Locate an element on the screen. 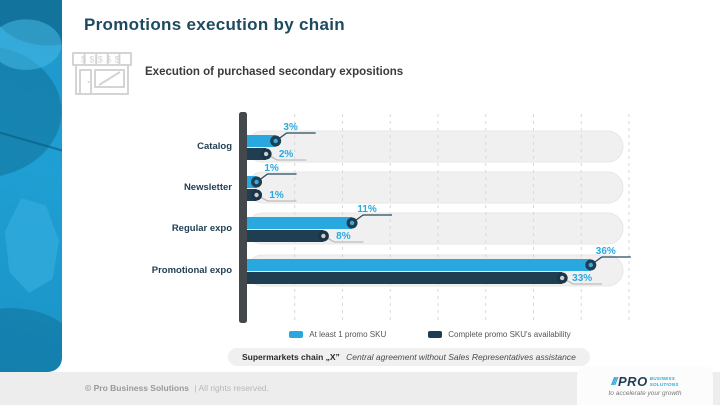 This screenshot has width=720, height=405. logo-subtitle: BUSINESS SOLUTIONS is located at coordinates (664, 381).